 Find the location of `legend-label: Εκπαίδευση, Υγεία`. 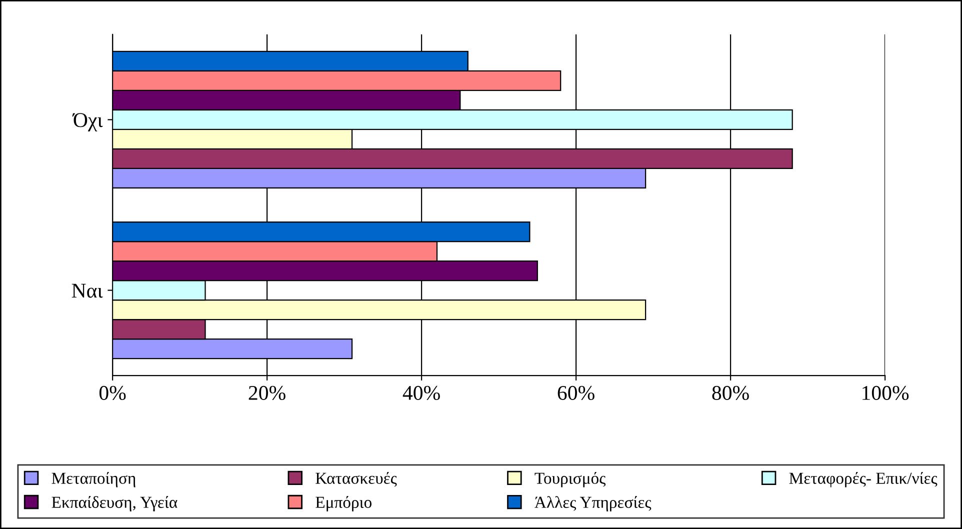

legend-label: Εκπαίδευση, Υγεία is located at coordinates (115, 504).